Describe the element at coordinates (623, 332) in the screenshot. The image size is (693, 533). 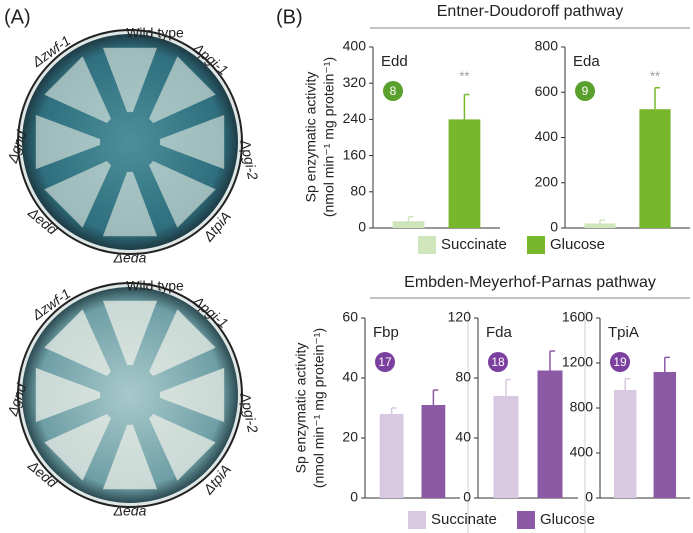
I see `enzyme-label: TpiA` at that location.